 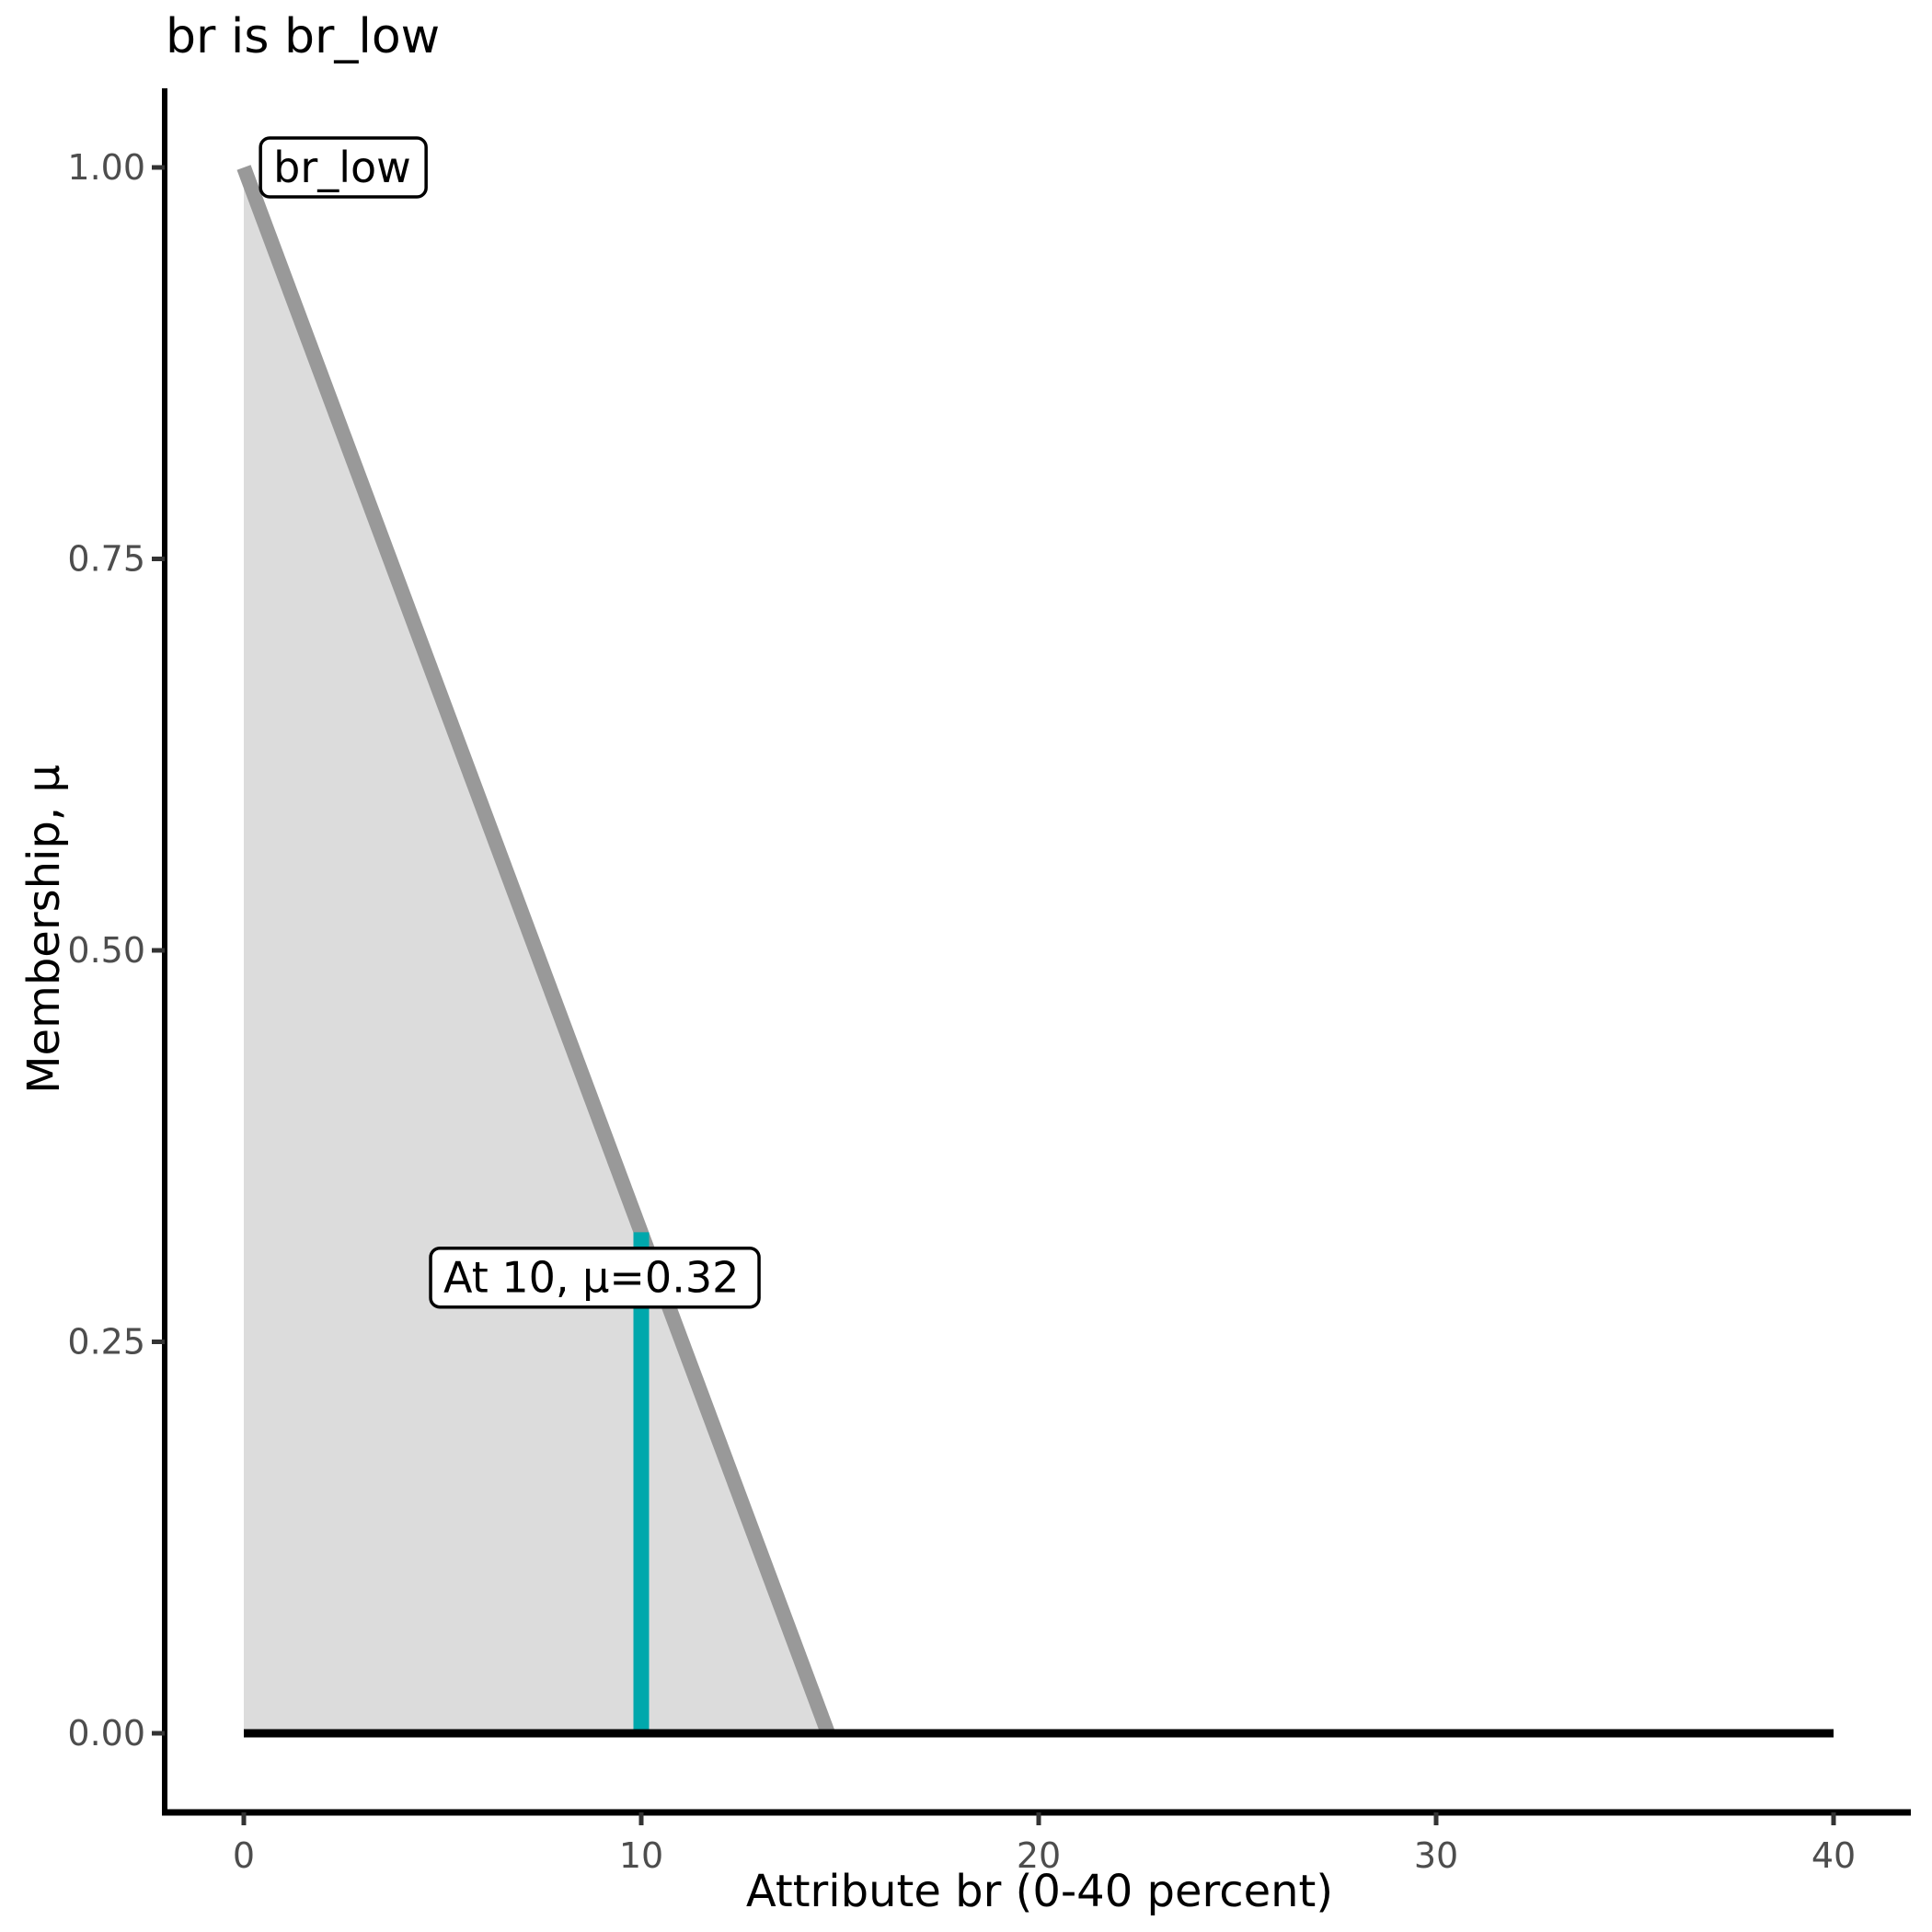 I want to click on evaluation-label-box, so click(x=595, y=1277).